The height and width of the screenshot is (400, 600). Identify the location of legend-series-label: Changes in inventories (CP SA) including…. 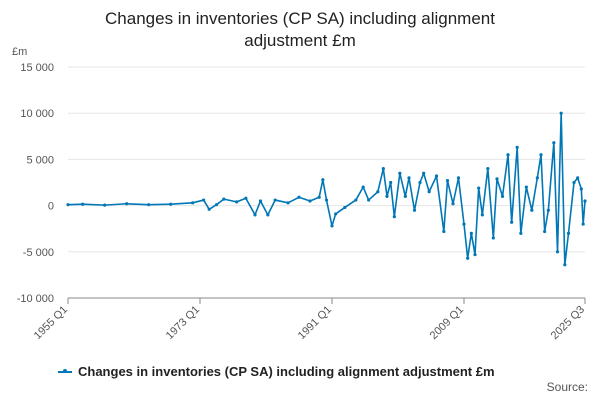
(286, 371).